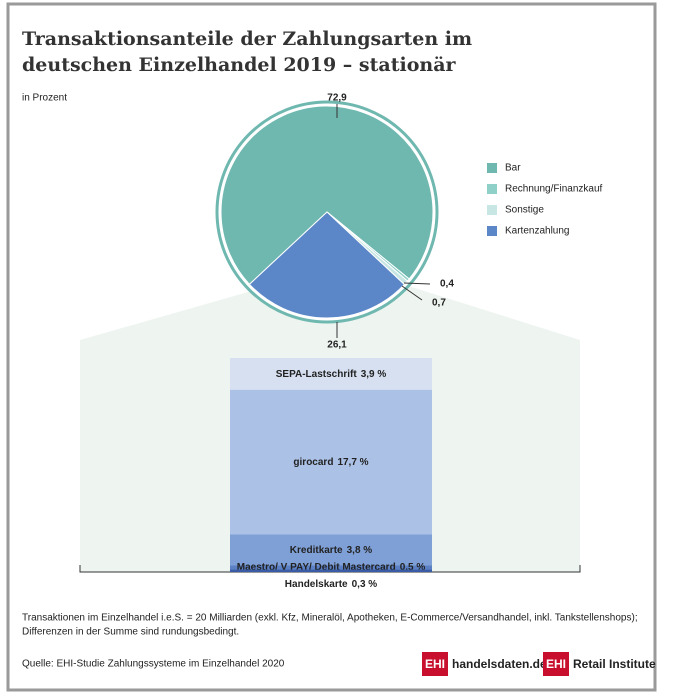  Describe the element at coordinates (499, 664) in the screenshot. I see `logo: handelsdaten.de` at that location.